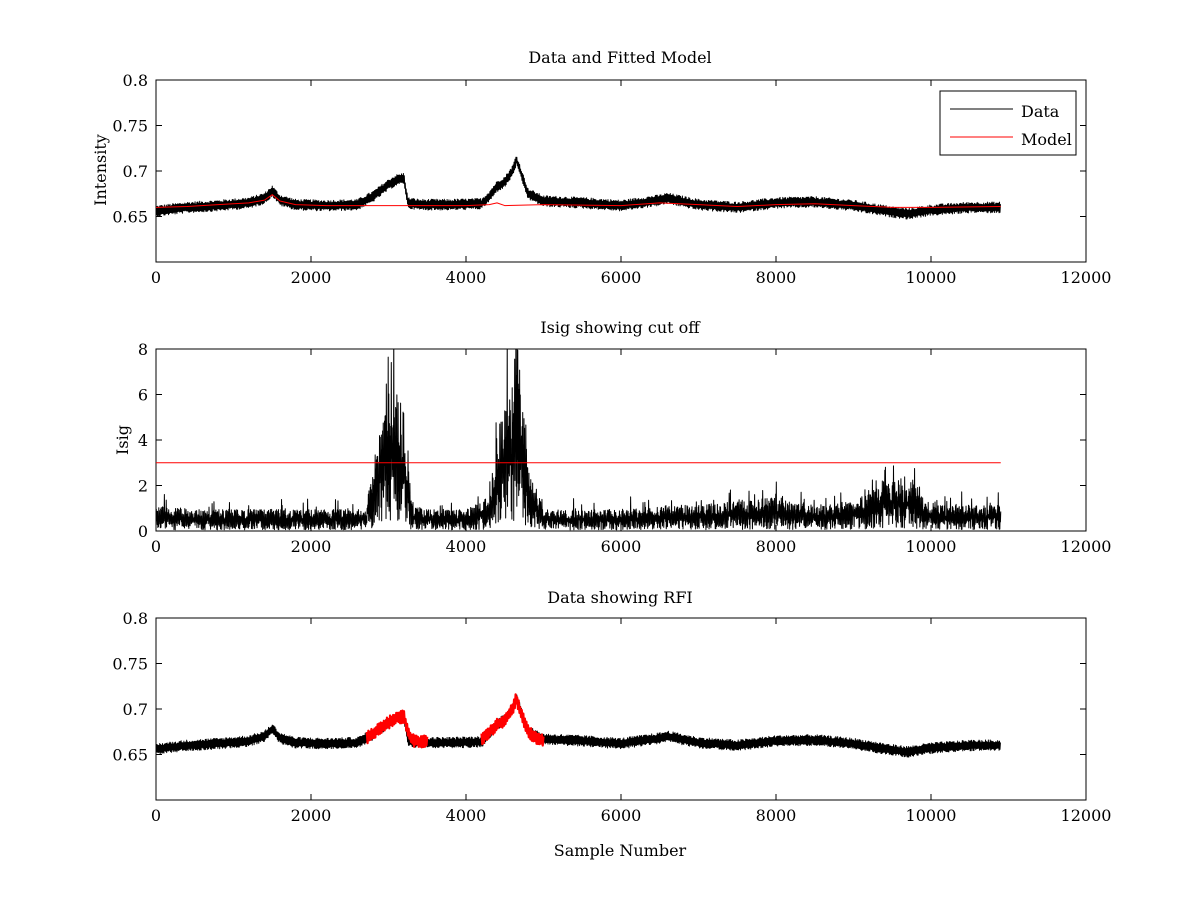 The image size is (1200, 900). I want to click on panel-1-ylabel: Intensity, so click(100, 170).